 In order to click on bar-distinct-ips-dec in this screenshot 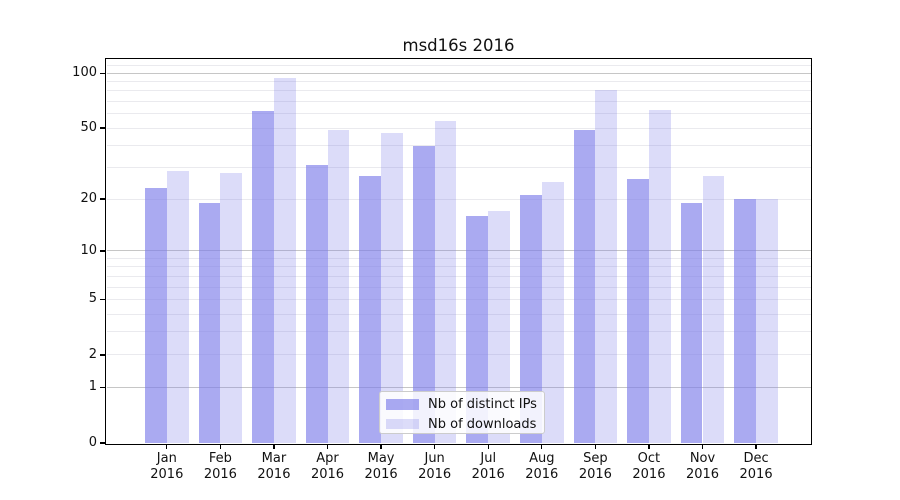, I will do `click(745, 321)`.